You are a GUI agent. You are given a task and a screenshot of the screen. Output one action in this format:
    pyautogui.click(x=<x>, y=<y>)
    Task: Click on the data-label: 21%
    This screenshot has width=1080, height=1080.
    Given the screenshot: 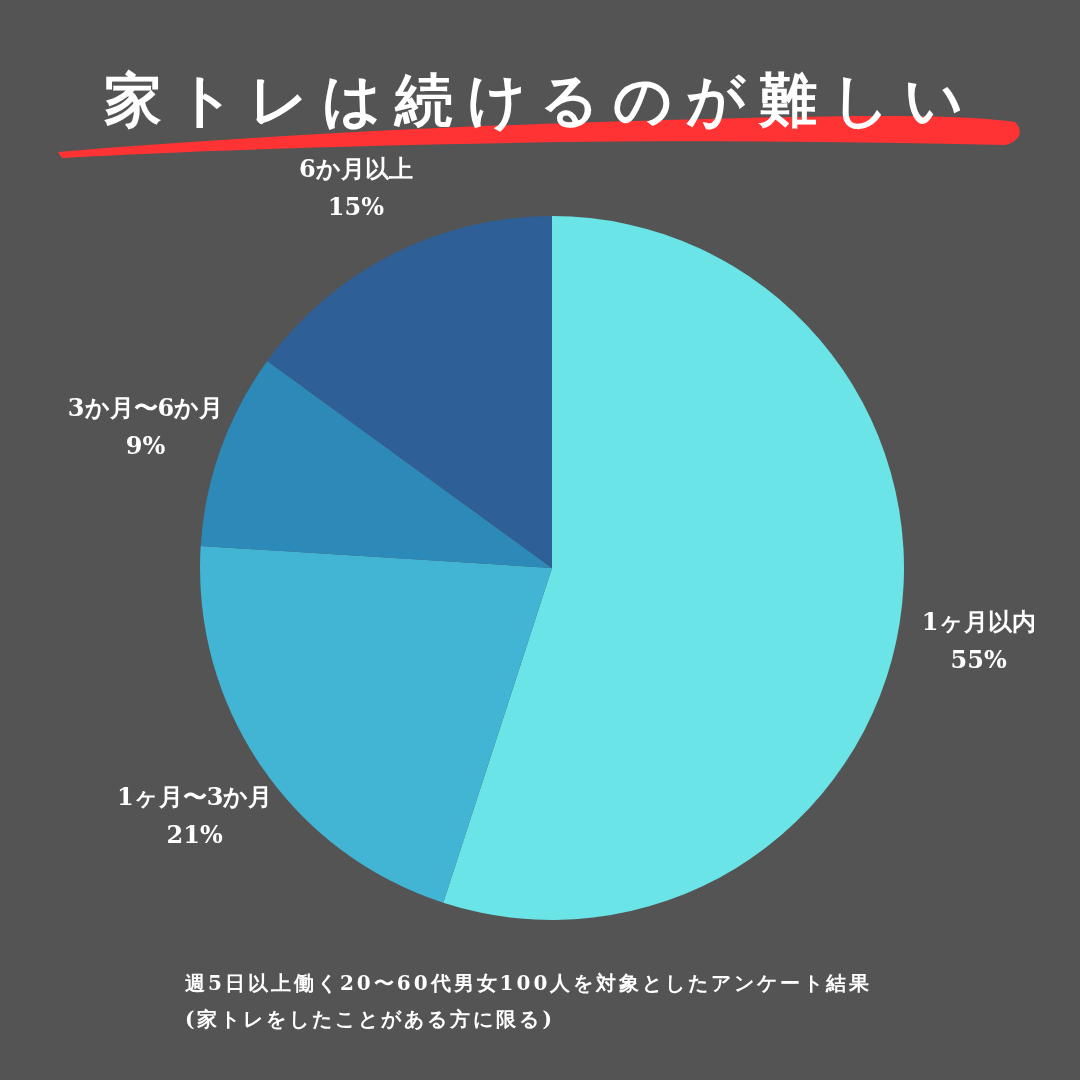 What is the action you would take?
    pyautogui.click(x=194, y=834)
    